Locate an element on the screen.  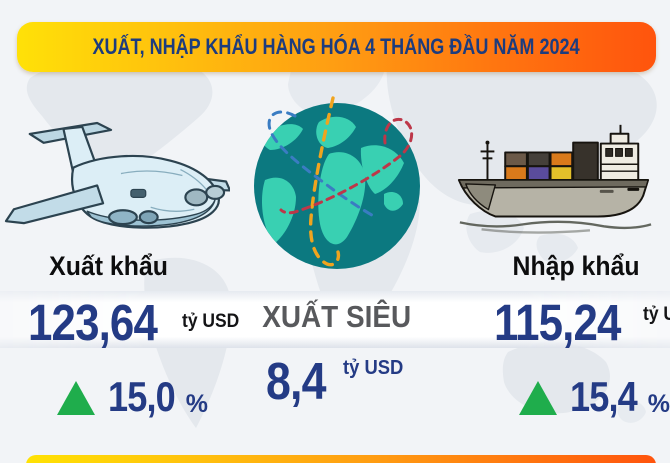
import-label-text: Nhập khẩu is located at coordinates (576, 266).